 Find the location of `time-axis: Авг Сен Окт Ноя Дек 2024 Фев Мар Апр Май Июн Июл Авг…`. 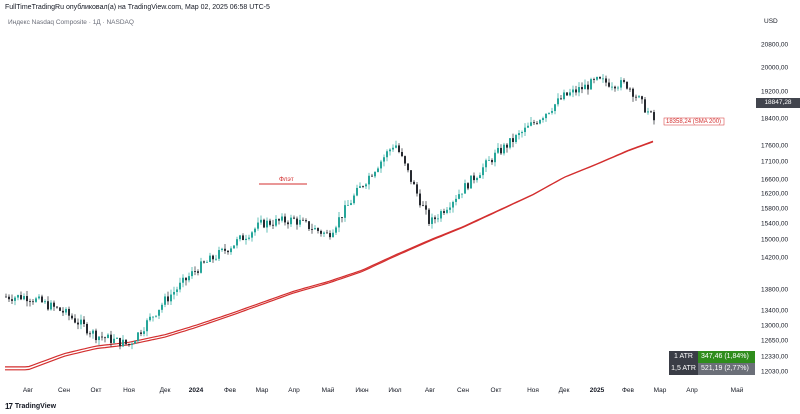

time-axis: Авг Сен Окт Ноя Дек 2024 Фев Мар Апр Май Июн Июл Авг… is located at coordinates (383, 390).